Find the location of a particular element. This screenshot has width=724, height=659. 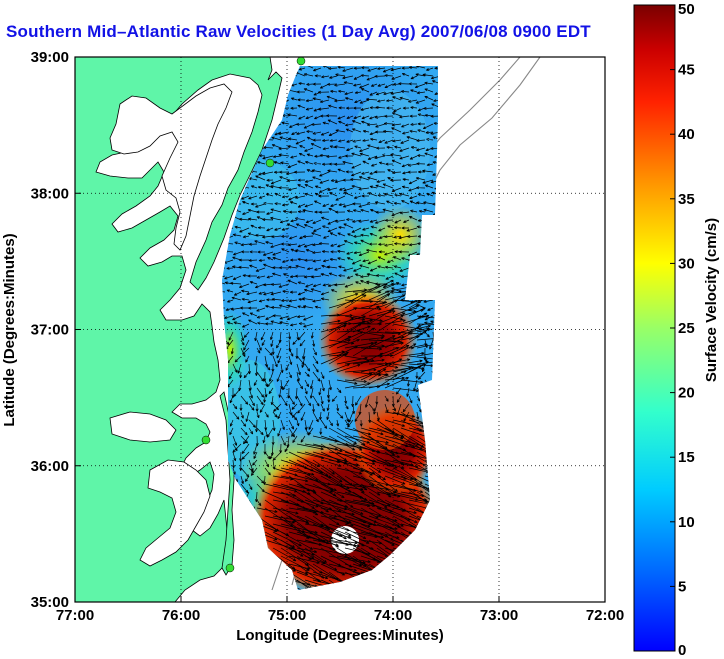

y-tick-label: 35:00 is located at coordinates (50, 602).